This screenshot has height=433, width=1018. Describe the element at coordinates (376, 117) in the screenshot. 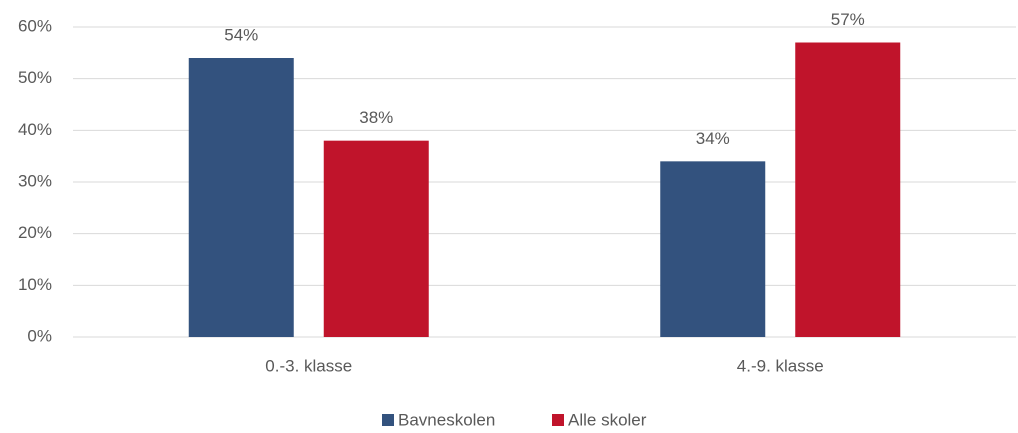

I see `data-label: 38%` at that location.